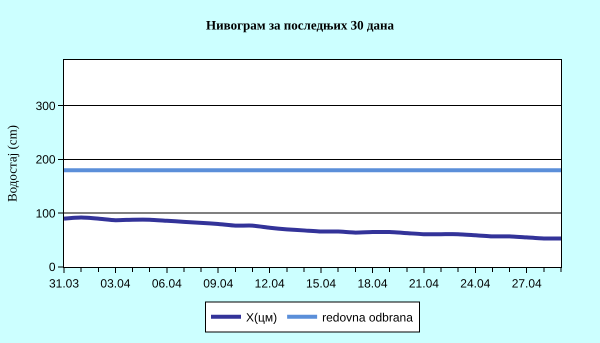 This screenshot has height=343, width=600. I want to click on y-tick-label: 0, so click(52, 267).